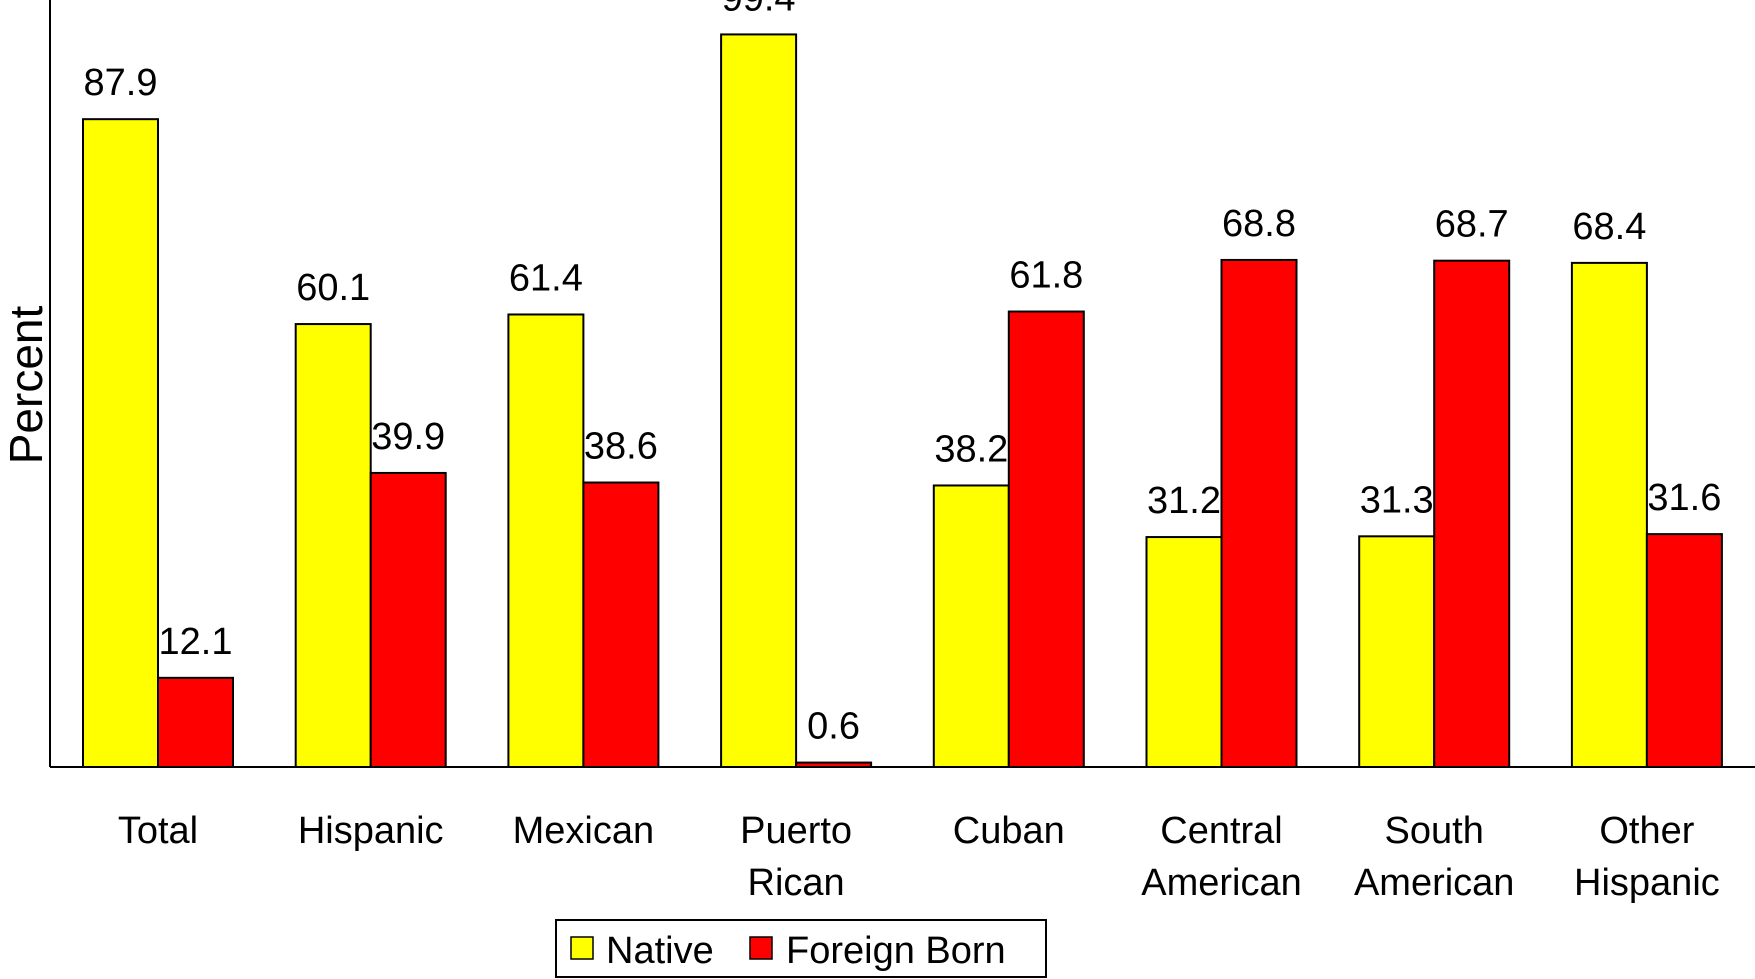  I want to click on category-label-total: Total, so click(158, 831).